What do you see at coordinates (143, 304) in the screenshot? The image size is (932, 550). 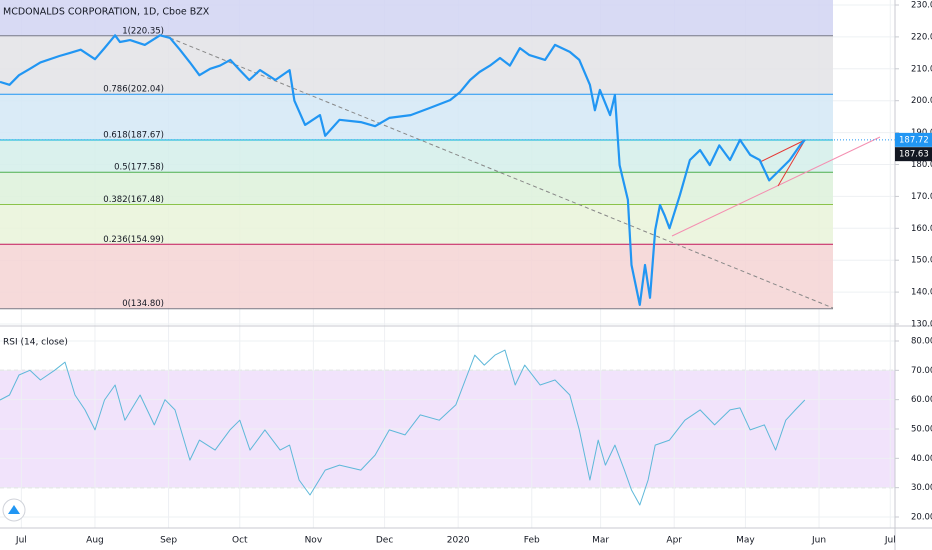 I see `fib-label: 0(134.80)` at bounding box center [143, 304].